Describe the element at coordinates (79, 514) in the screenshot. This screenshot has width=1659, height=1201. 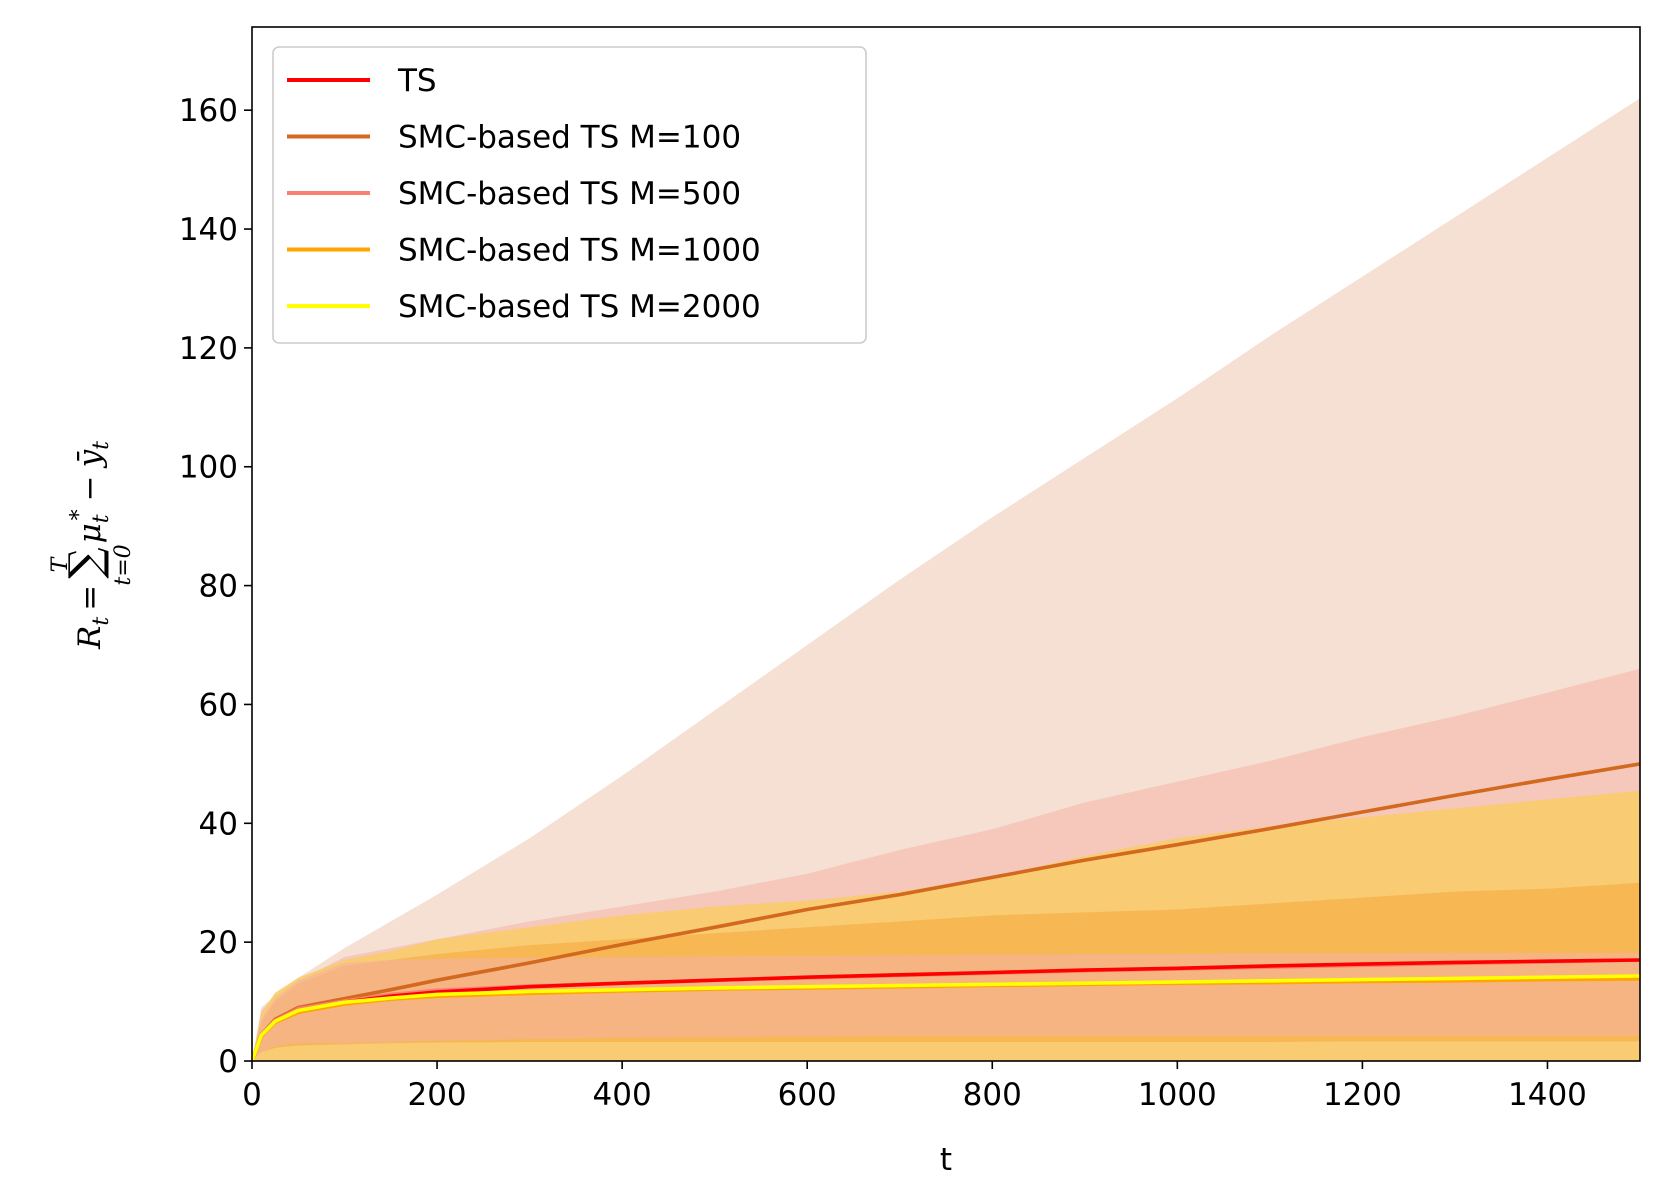
I see `ylabel-mu-sup: *` at that location.